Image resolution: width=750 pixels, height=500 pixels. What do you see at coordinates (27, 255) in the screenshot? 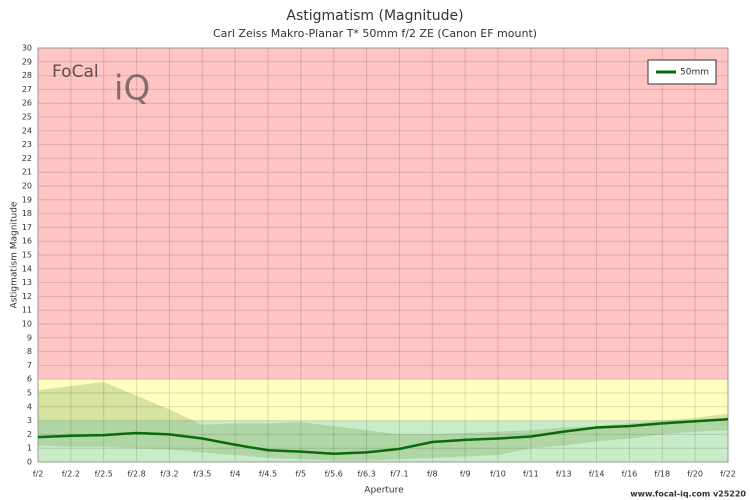
I see `y-tick-label: 15` at bounding box center [27, 255].